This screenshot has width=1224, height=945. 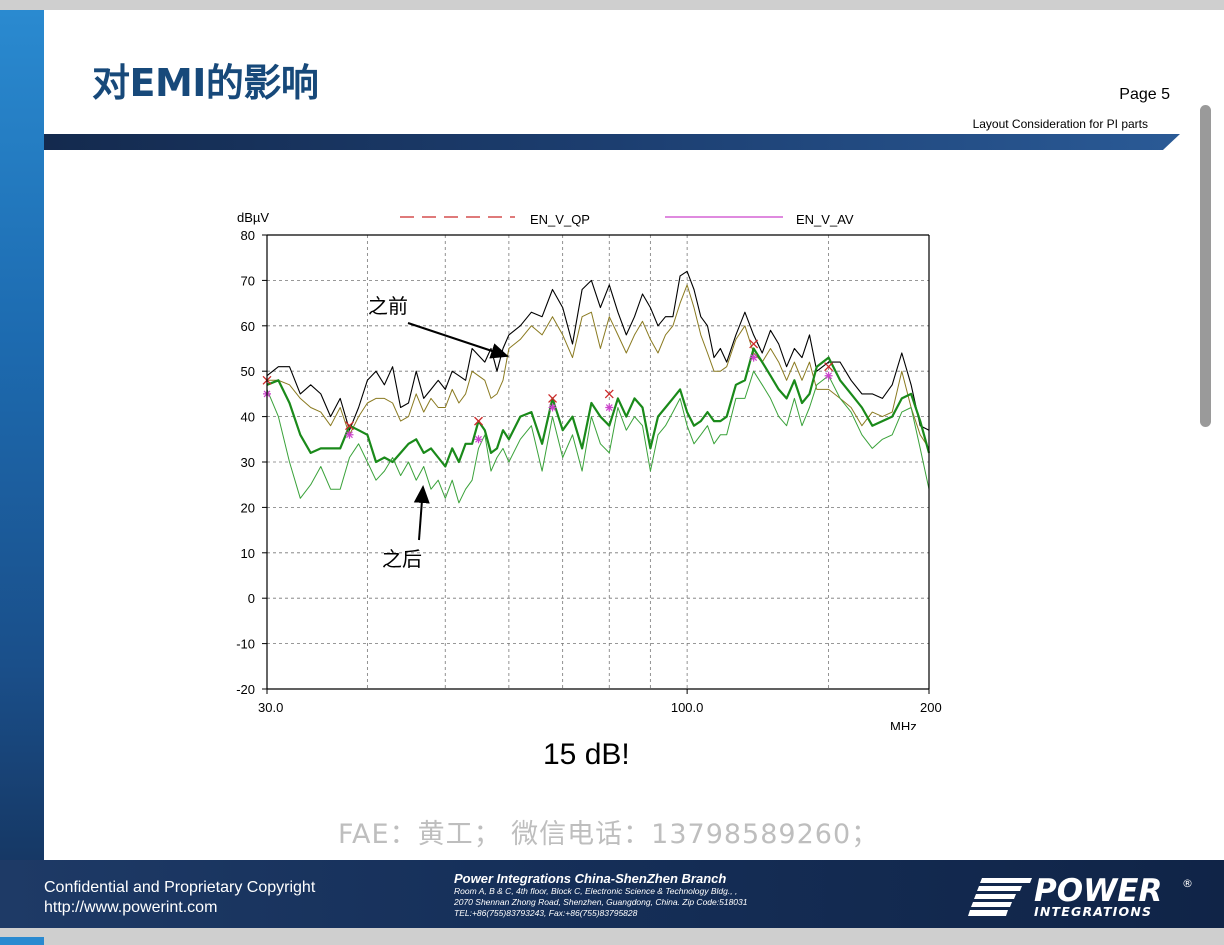 I want to click on logo-subword: INTEGRATIONS, so click(x=1093, y=911).